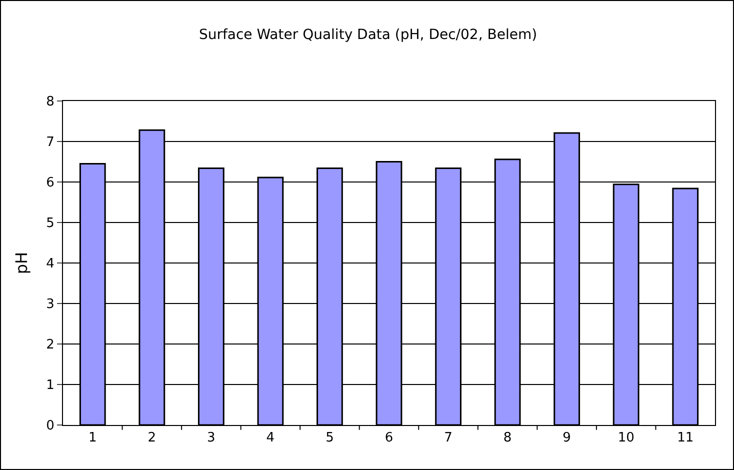  I want to click on y-tick-label: 0, so click(50, 426).